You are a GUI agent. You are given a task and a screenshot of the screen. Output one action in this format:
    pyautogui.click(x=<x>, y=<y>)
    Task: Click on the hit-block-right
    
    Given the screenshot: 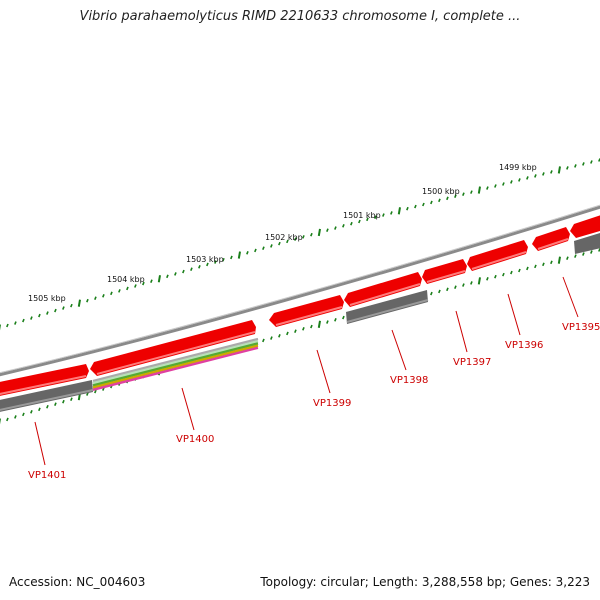 What is the action you would take?
    pyautogui.click(x=587, y=243)
    